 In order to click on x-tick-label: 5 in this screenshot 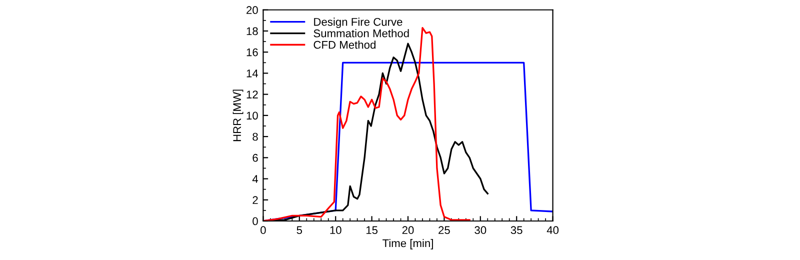, I will do `click(299, 230)`.